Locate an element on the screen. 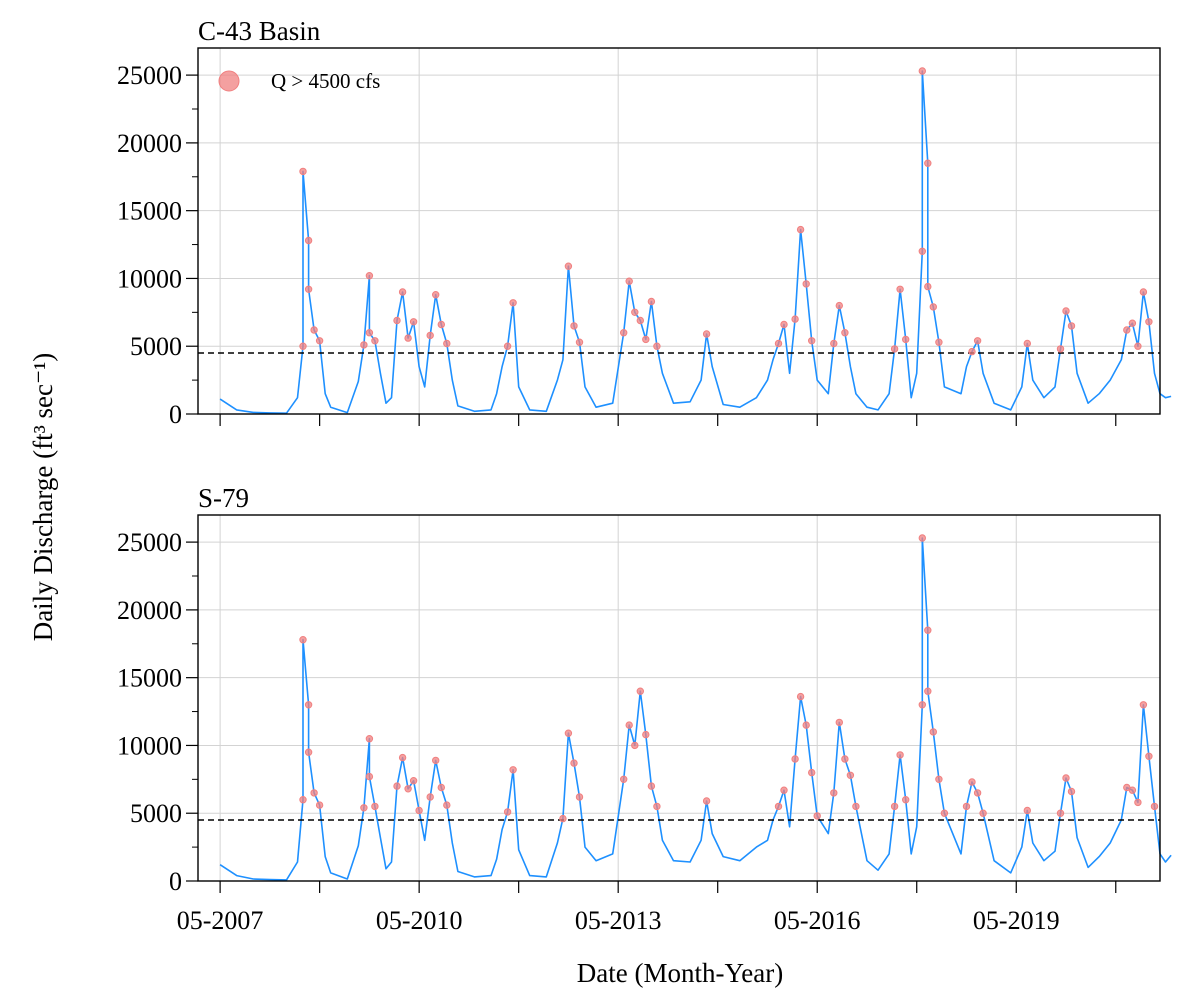  y-tick-label: 25000 is located at coordinates (149, 75).